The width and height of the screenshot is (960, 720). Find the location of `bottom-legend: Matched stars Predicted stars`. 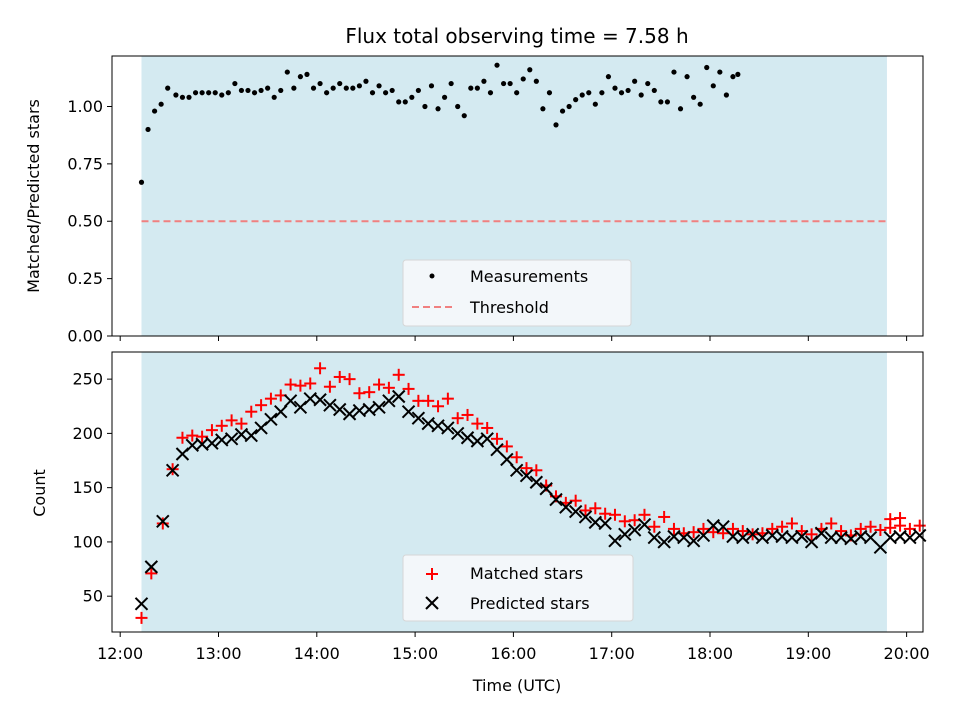

bottom-legend: Matched stars Predicted stars is located at coordinates (518, 588).